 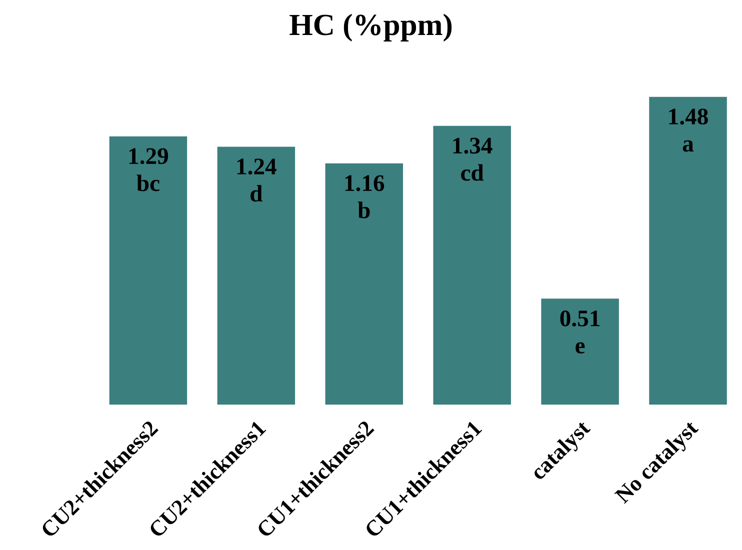 I want to click on data-label: 1.48 a, so click(x=688, y=130).